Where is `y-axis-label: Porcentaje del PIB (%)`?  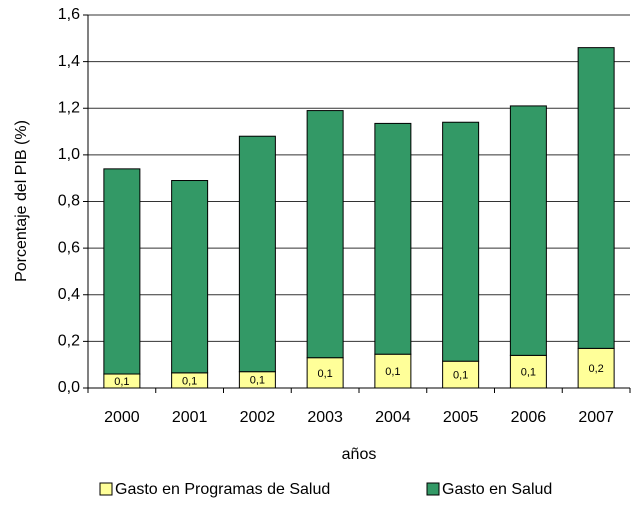 y-axis-label: Porcentaje del PIB (%) is located at coordinates (21, 201).